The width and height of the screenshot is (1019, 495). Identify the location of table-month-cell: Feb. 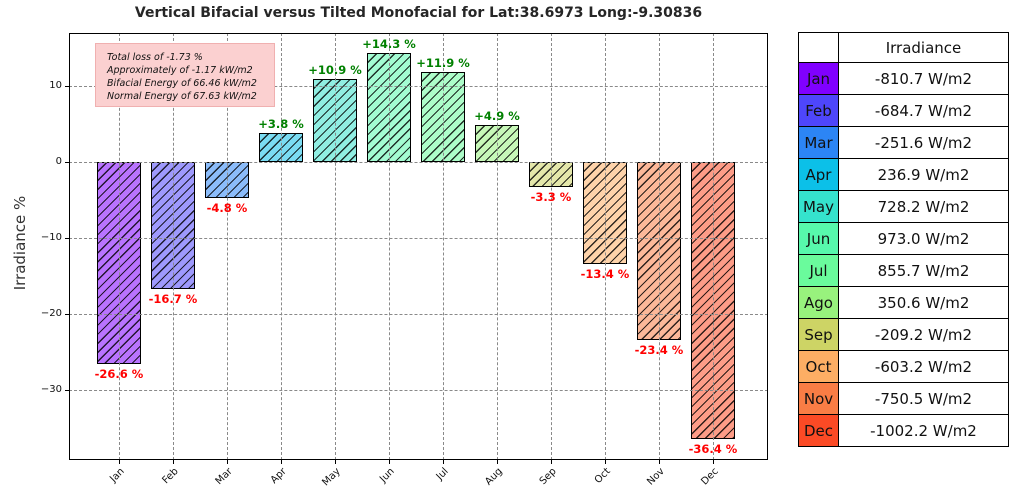
(818, 110).